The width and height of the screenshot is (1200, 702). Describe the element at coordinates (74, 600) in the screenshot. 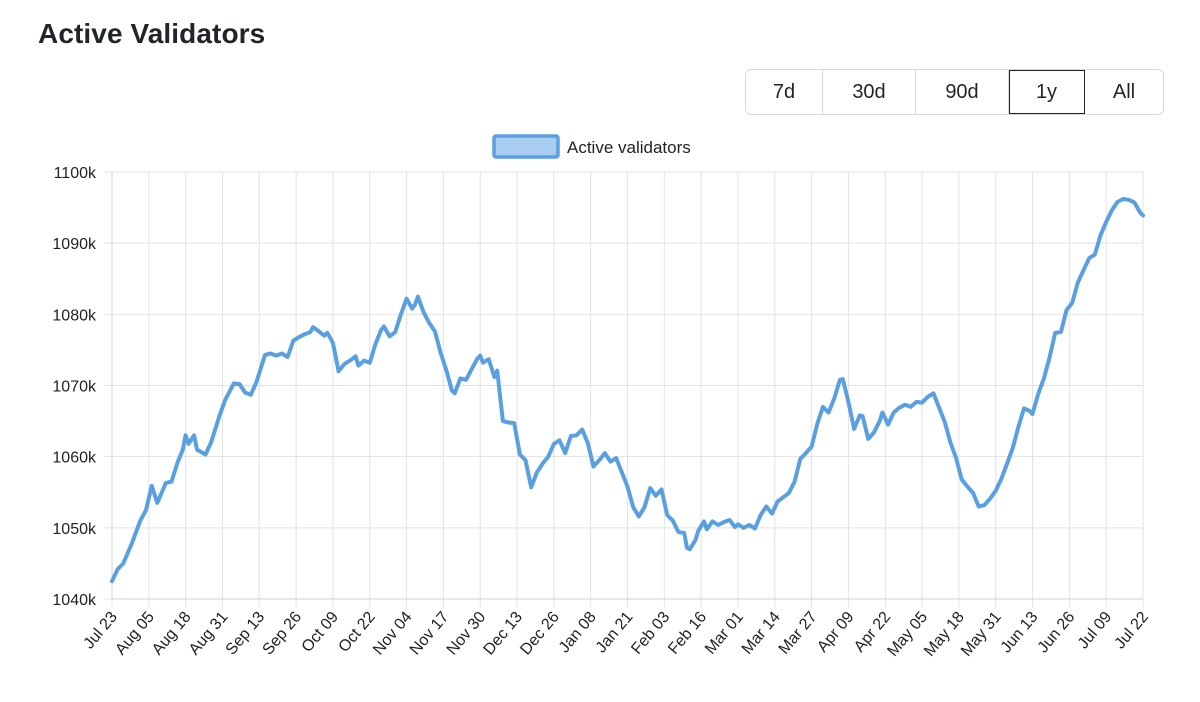

I see `y-tick-label: 1040k` at that location.